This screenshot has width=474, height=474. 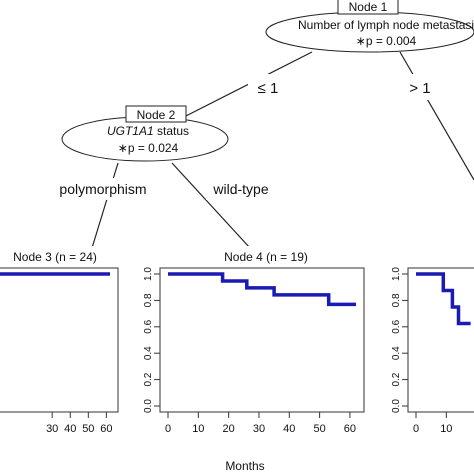 What do you see at coordinates (211, 205) in the screenshot?
I see `edge-node2-to-node4` at bounding box center [211, 205].